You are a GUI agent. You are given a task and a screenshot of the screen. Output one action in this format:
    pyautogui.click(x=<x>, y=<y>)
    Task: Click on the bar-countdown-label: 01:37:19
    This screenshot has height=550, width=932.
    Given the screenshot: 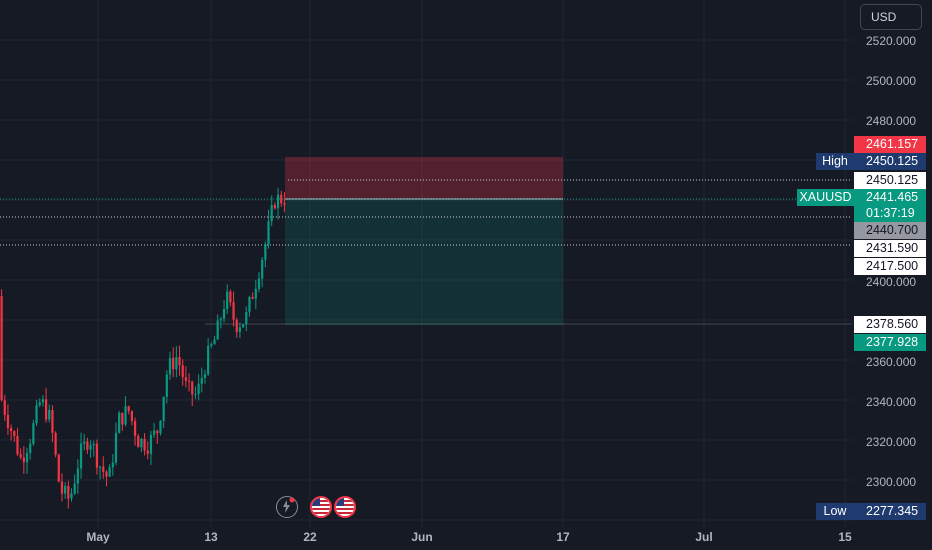 What is the action you would take?
    pyautogui.click(x=890, y=213)
    